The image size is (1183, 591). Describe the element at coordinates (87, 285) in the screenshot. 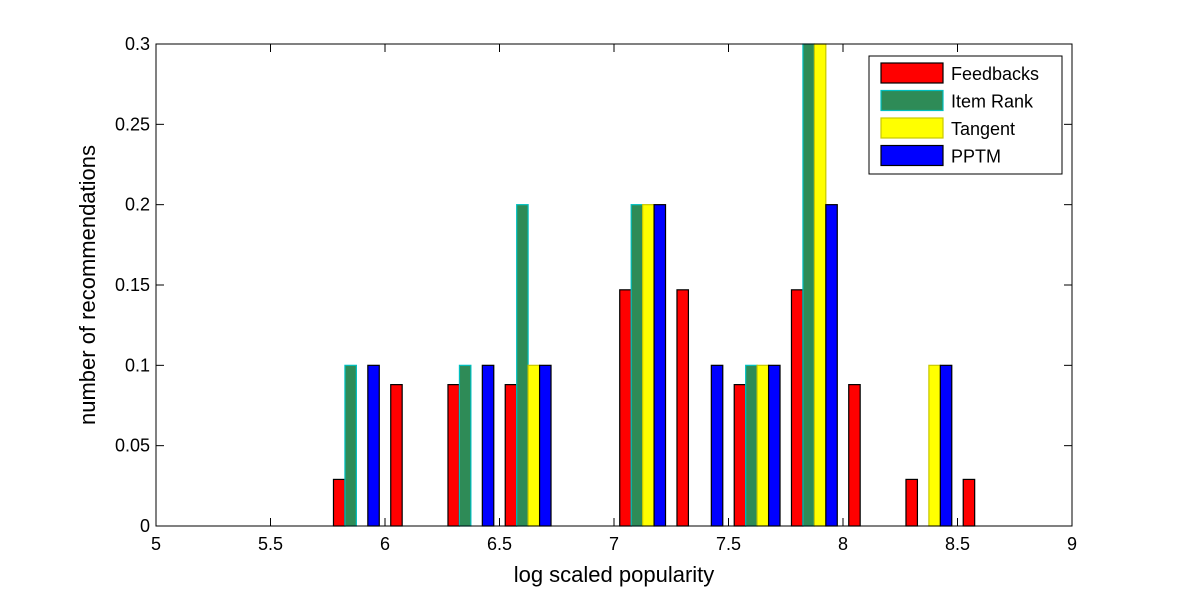

I see `y-axis-label: number of recommendations` at that location.